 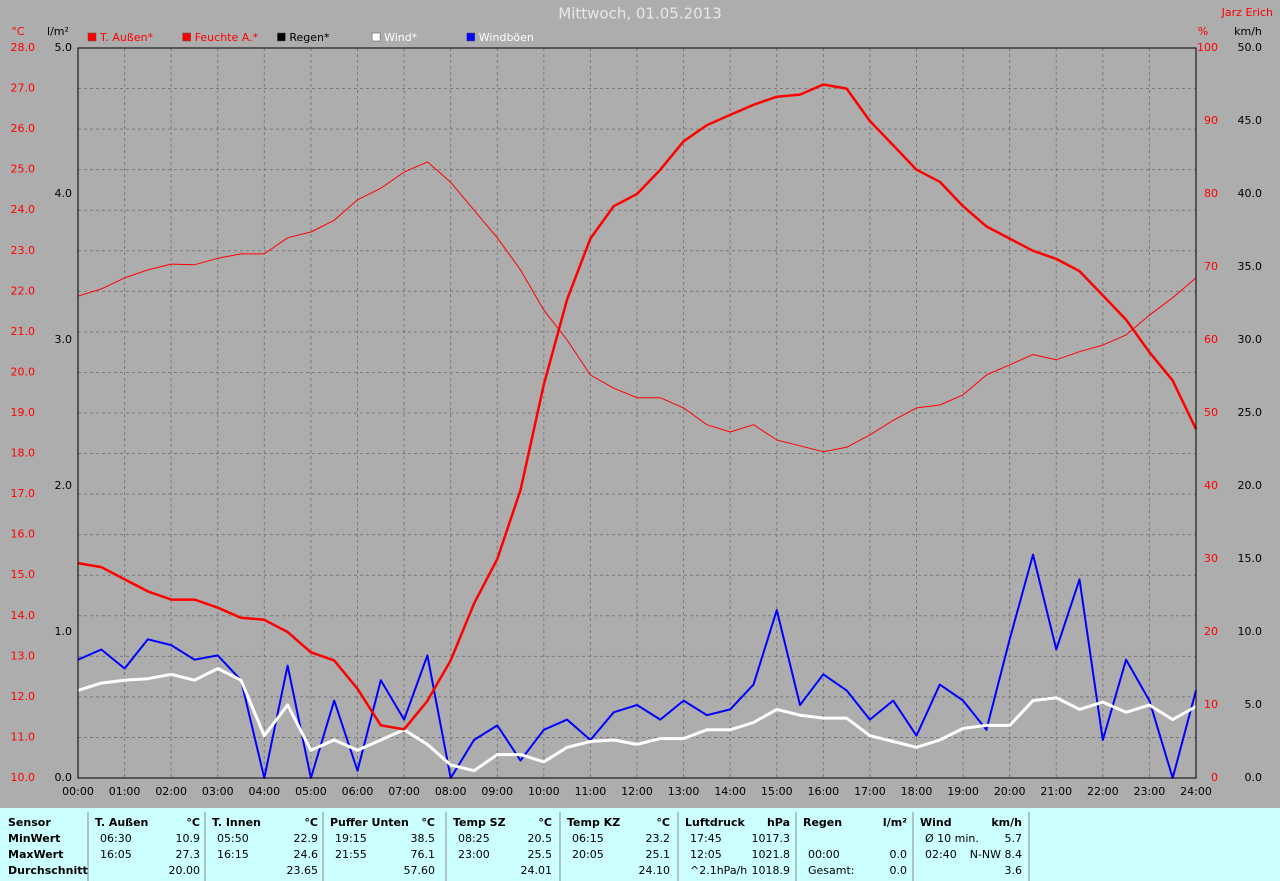 What do you see at coordinates (23, 209) in the screenshot?
I see `y-tick-label: 24.0` at bounding box center [23, 209].